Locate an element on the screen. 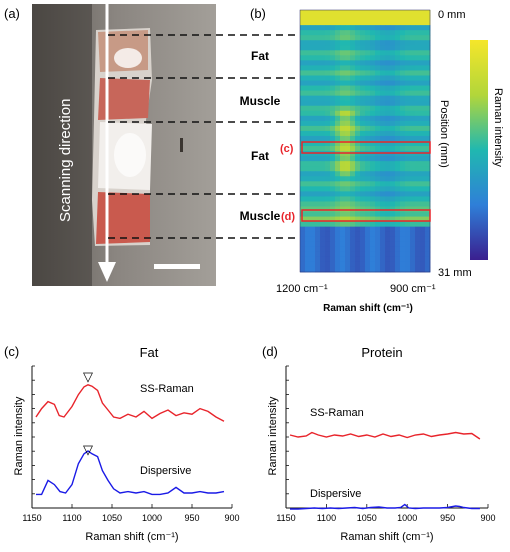  marker-c-box is located at coordinates (366, 147).